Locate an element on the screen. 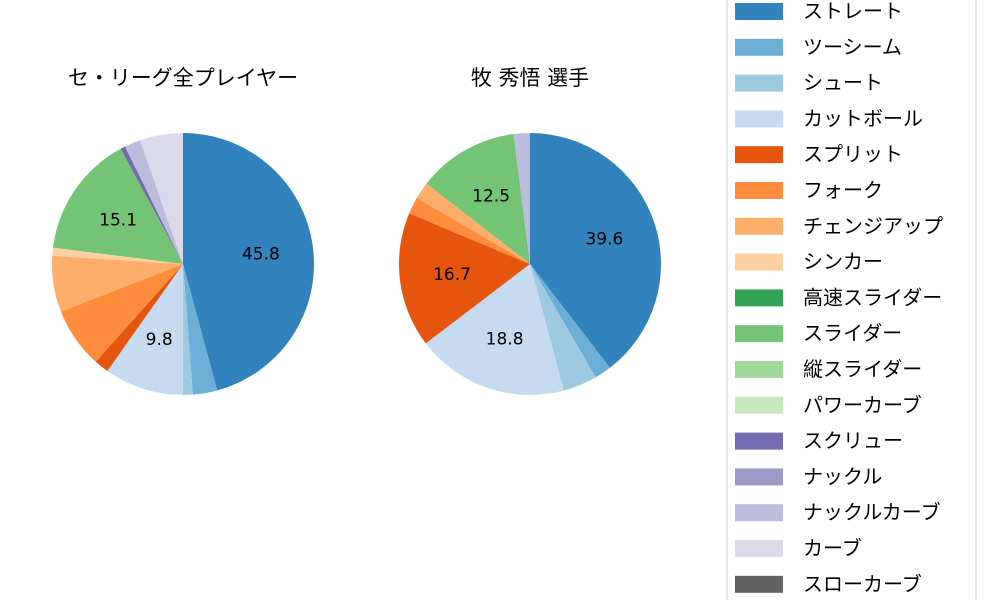 The width and height of the screenshot is (1000, 600). league-pie-chart: セ・リーグ全プレイヤー 45.8 9.8 15.1 is located at coordinates (183, 231).